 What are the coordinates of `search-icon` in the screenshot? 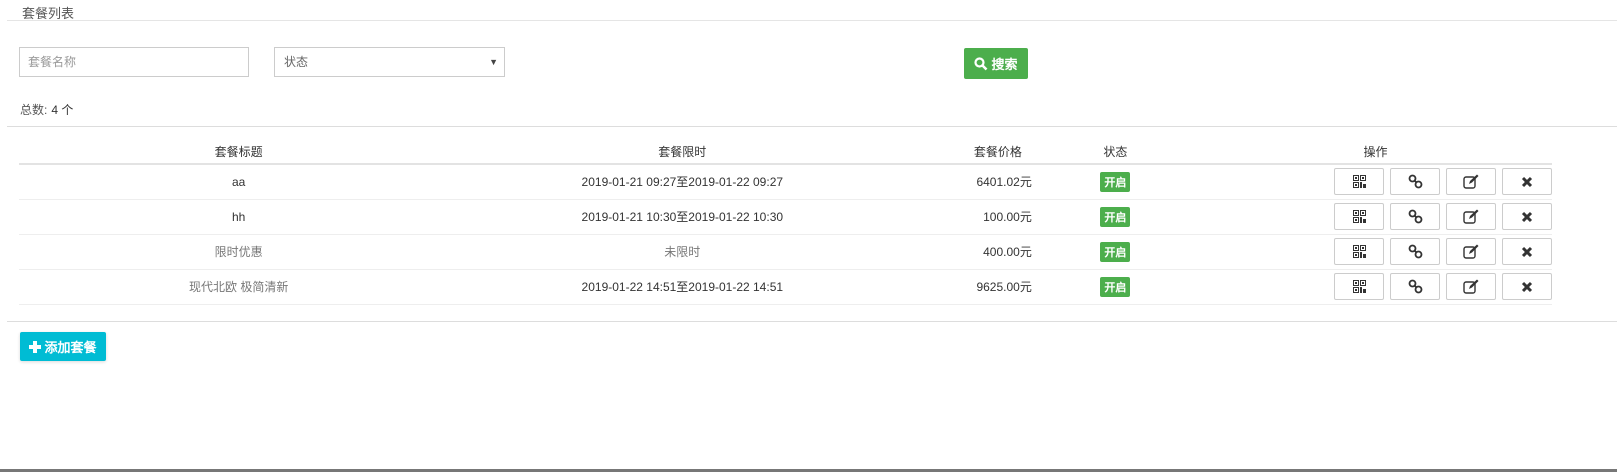 It's located at (981, 63).